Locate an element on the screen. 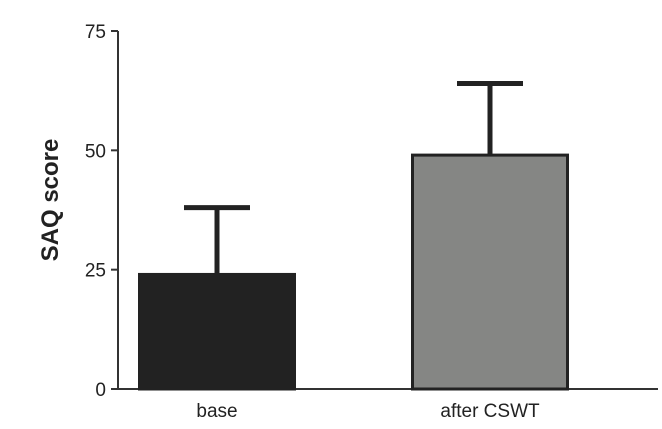  x-tick-label: after CSWT is located at coordinates (490, 411).